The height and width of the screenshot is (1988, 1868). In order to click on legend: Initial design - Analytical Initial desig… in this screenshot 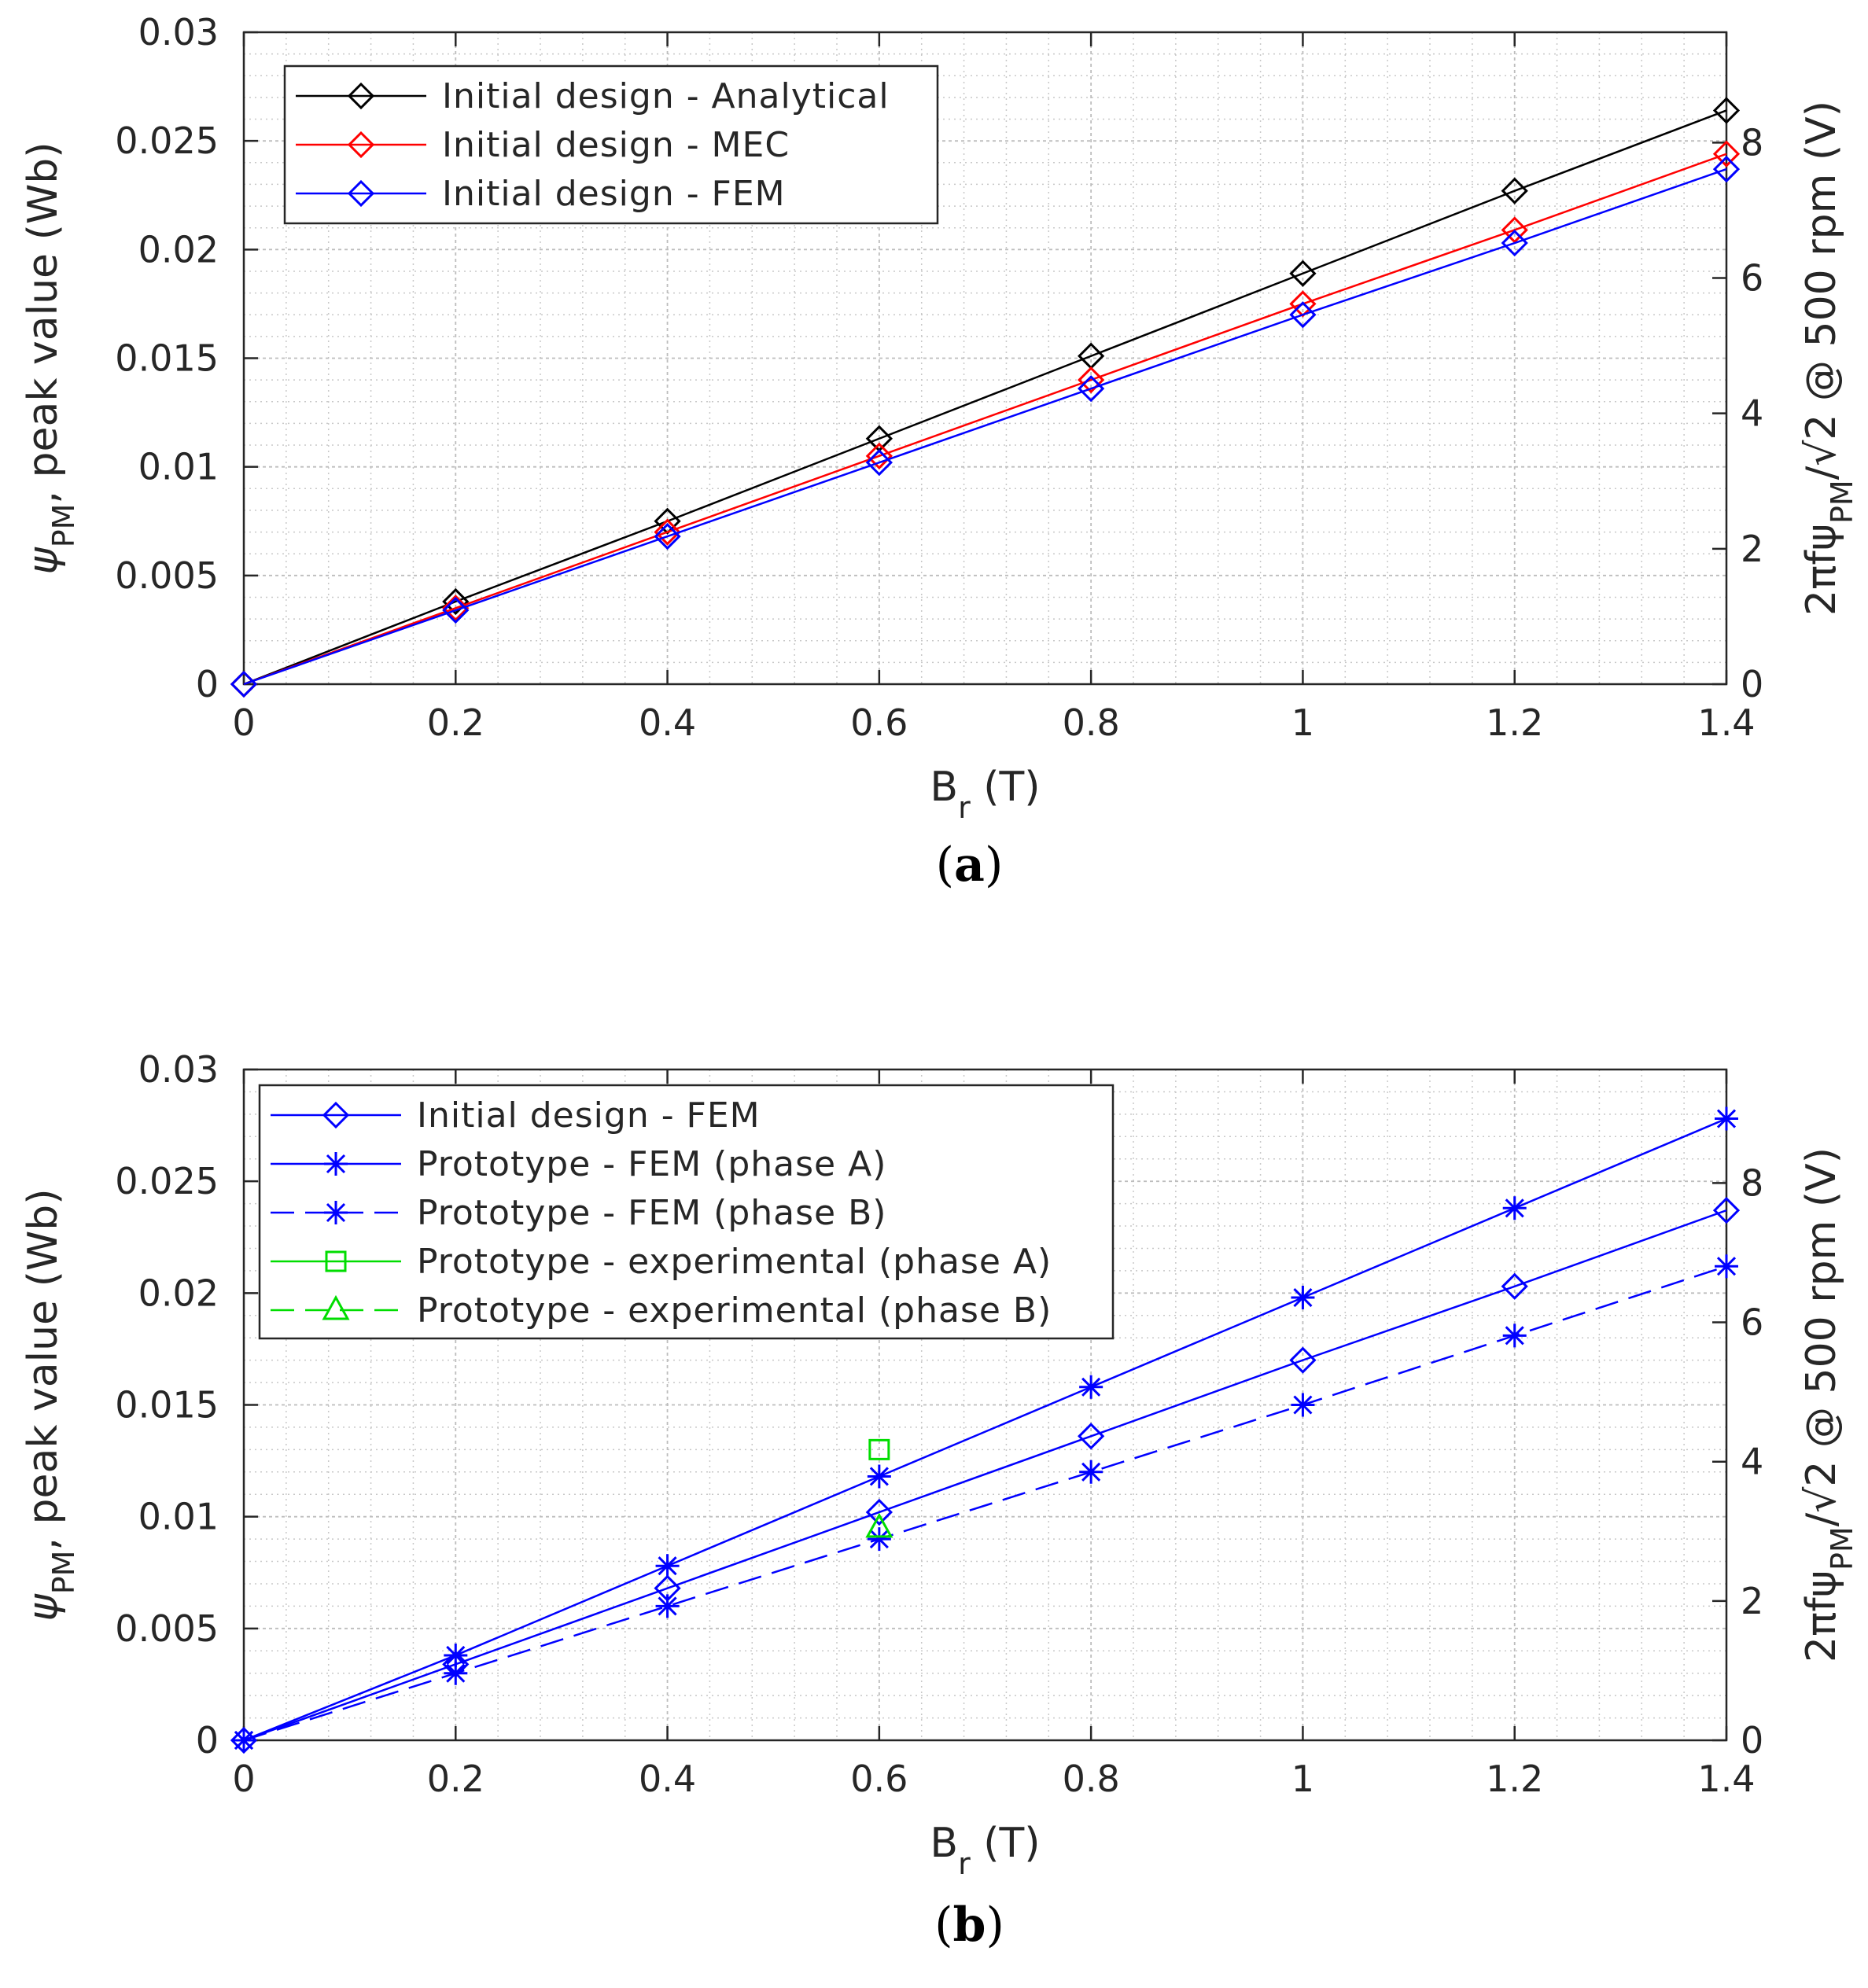, I will do `click(611, 144)`.